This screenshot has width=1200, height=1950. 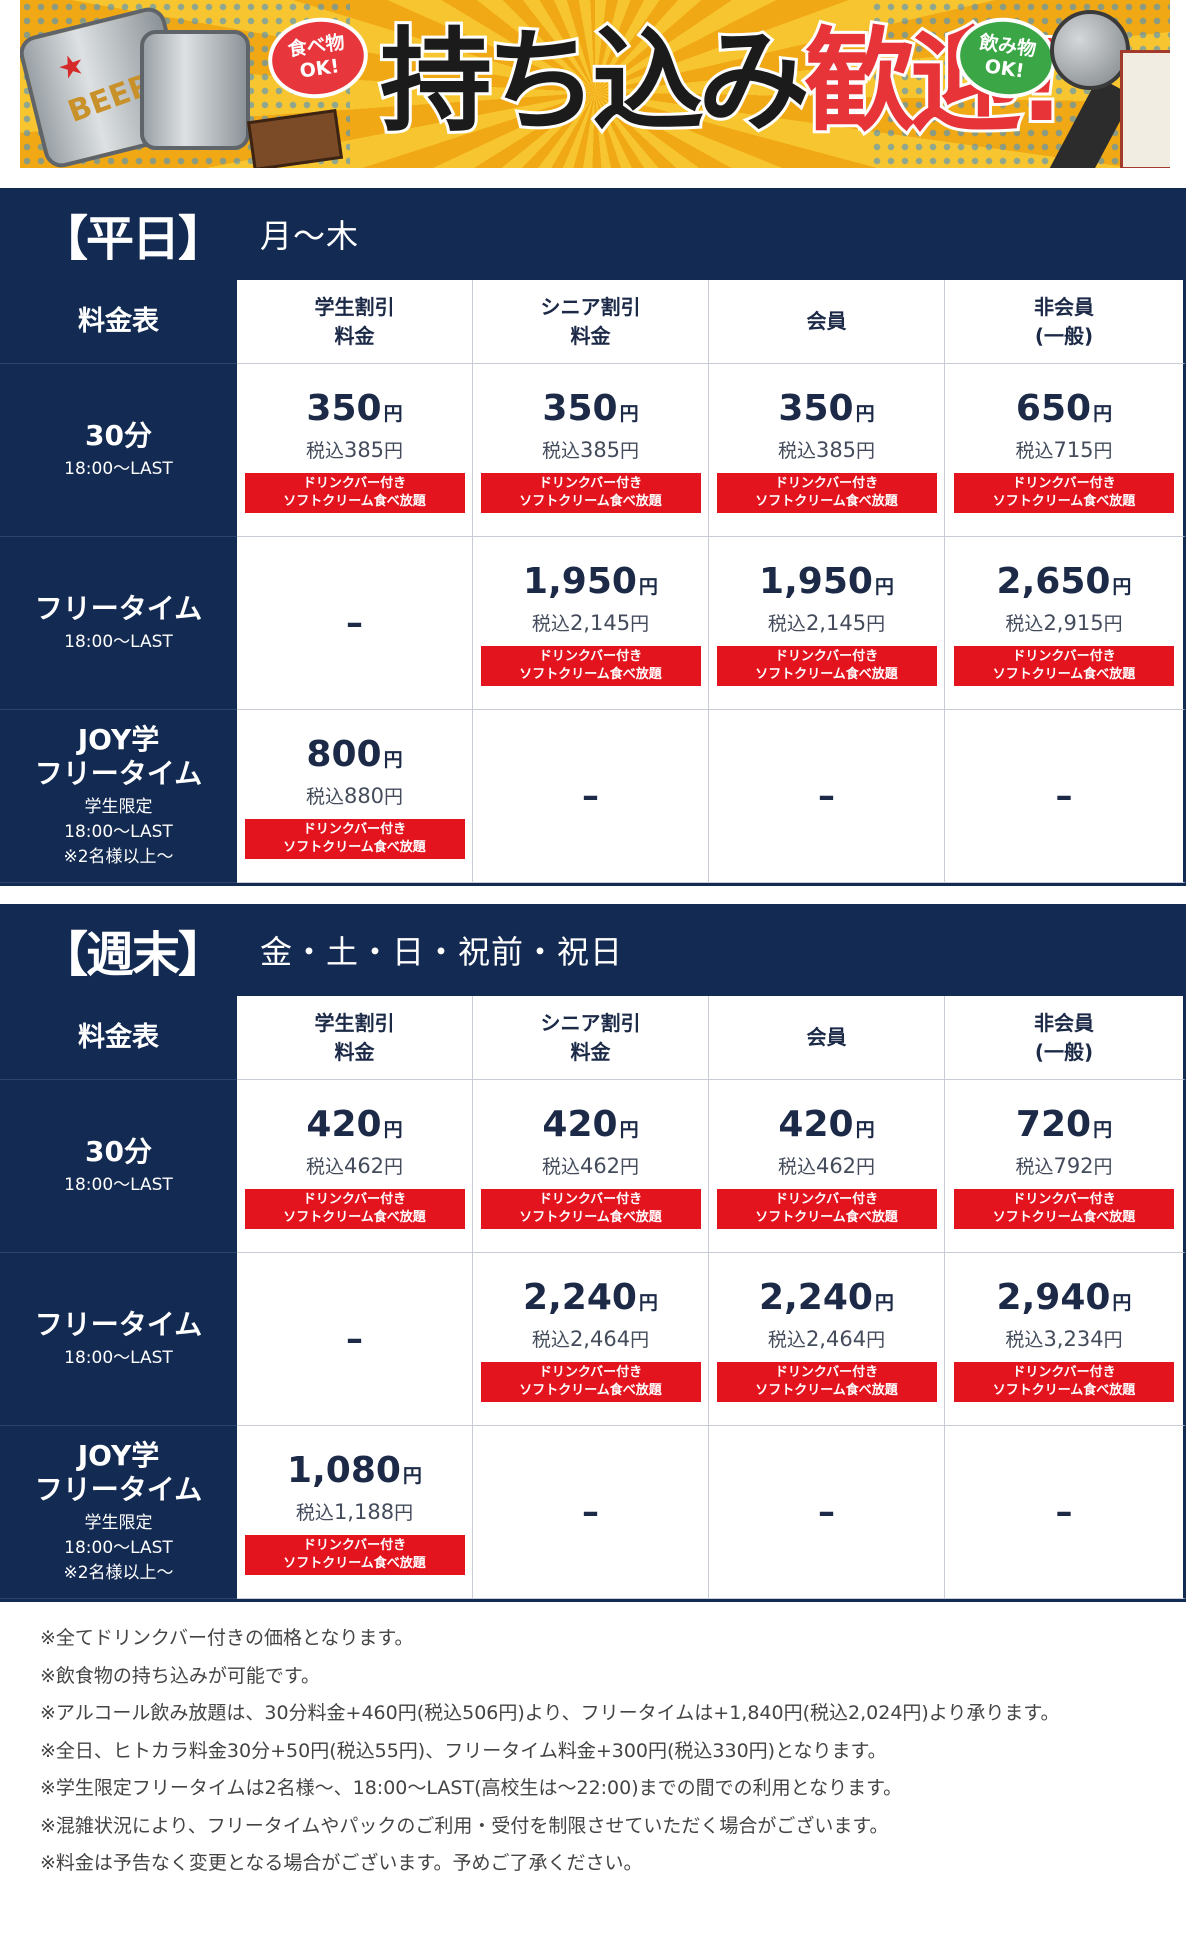 What do you see at coordinates (1073, 1166) in the screenshot?
I see `tax-value: 792` at bounding box center [1073, 1166].